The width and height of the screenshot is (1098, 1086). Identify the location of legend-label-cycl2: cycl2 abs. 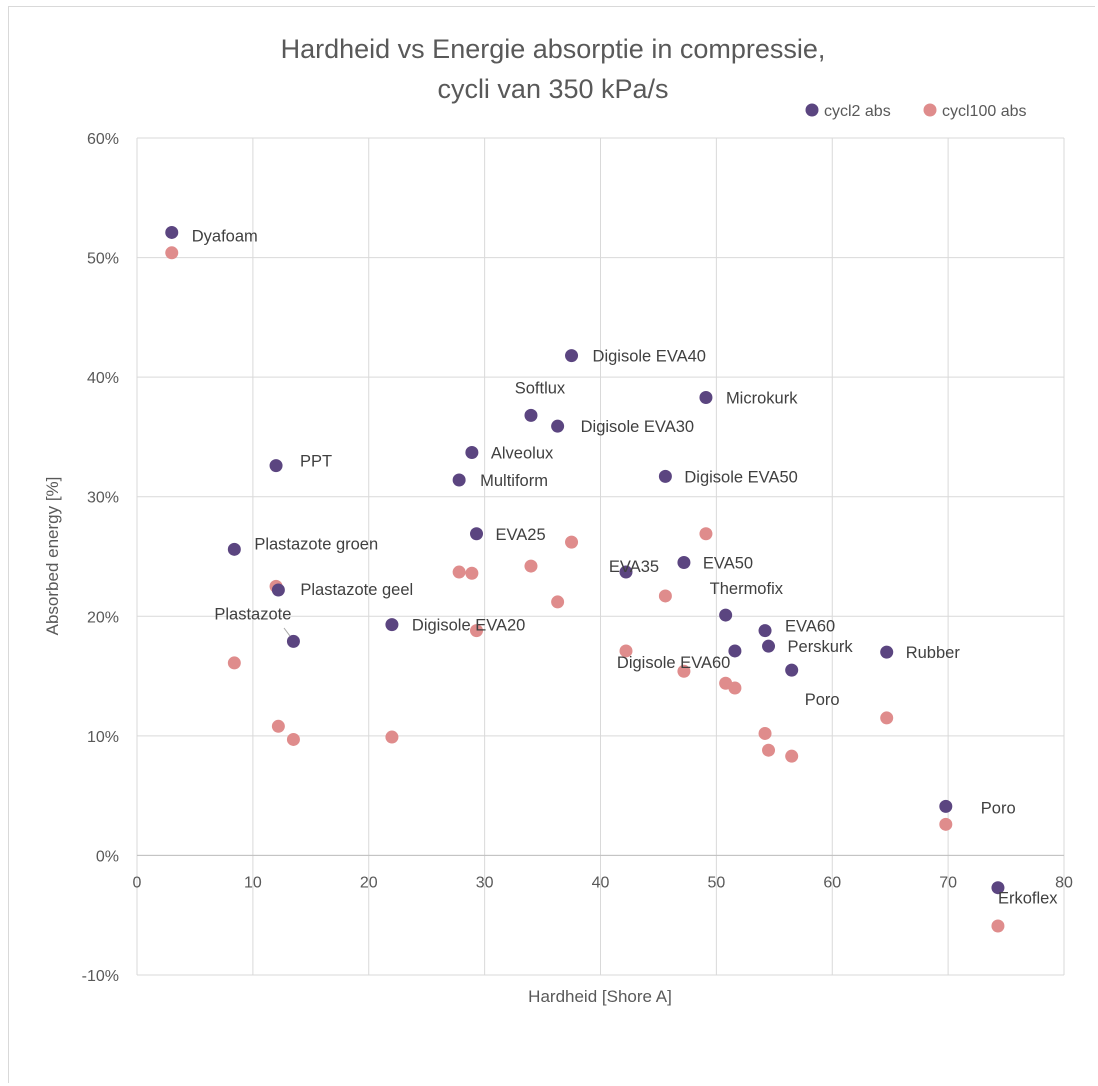
(857, 111).